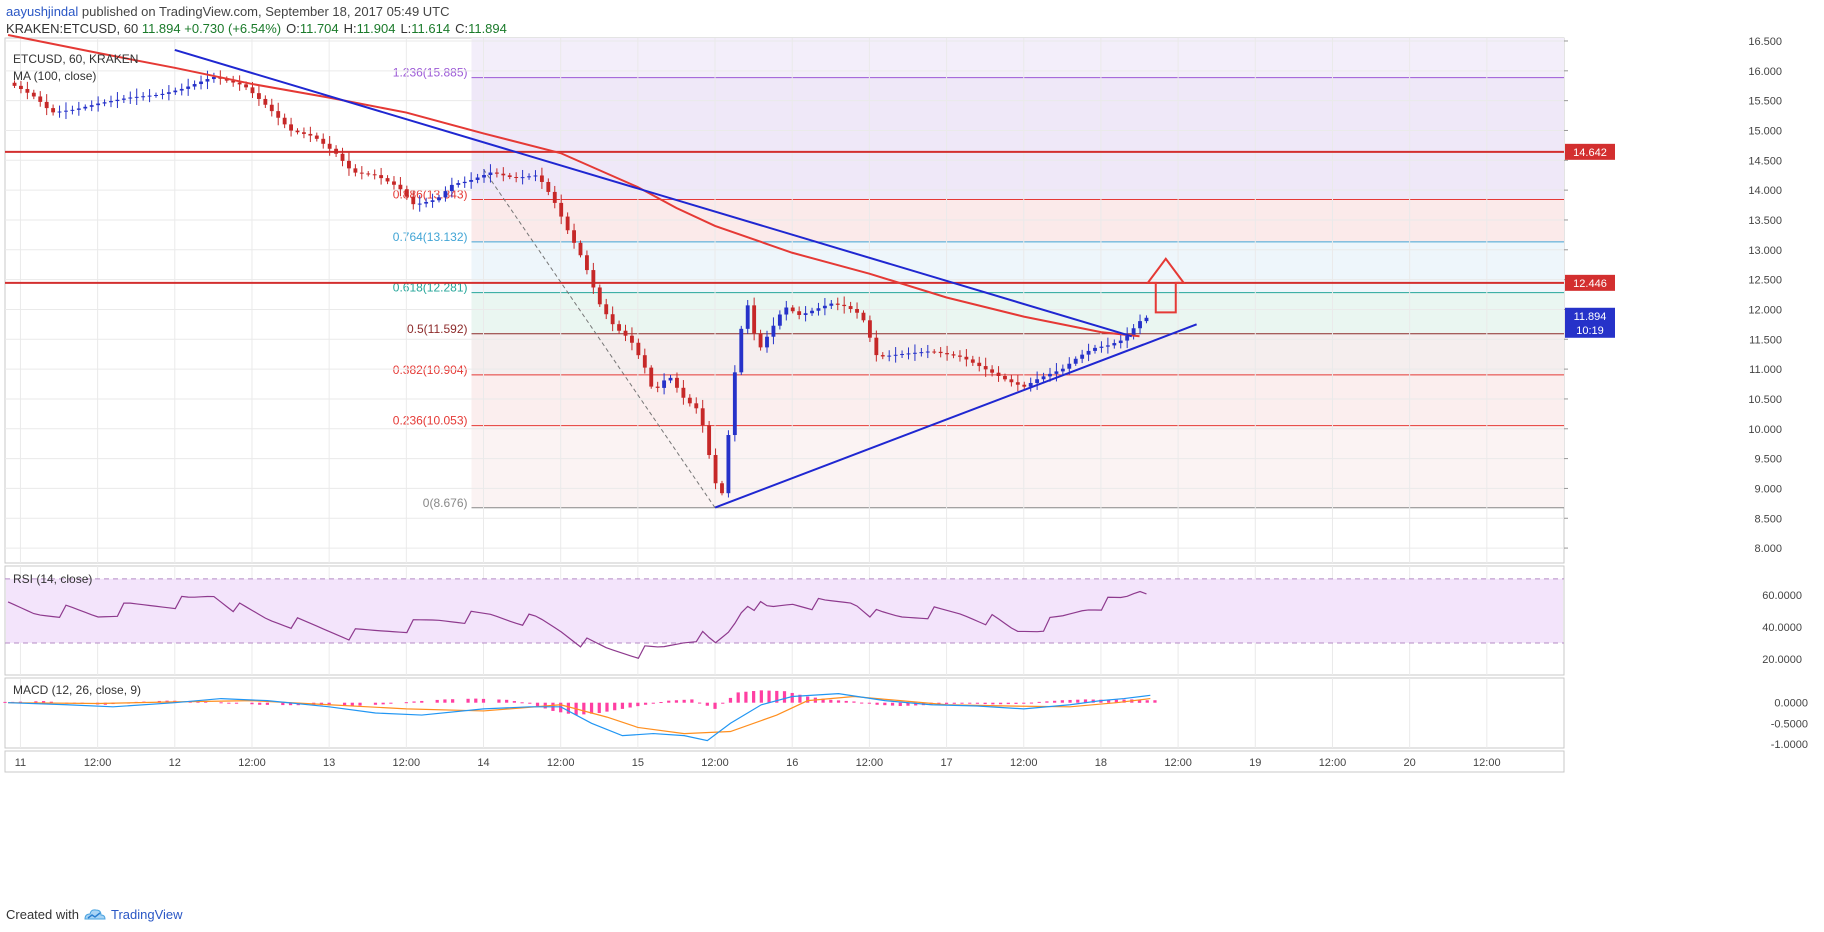  I want to click on close-value: 11.894, so click(487, 28).